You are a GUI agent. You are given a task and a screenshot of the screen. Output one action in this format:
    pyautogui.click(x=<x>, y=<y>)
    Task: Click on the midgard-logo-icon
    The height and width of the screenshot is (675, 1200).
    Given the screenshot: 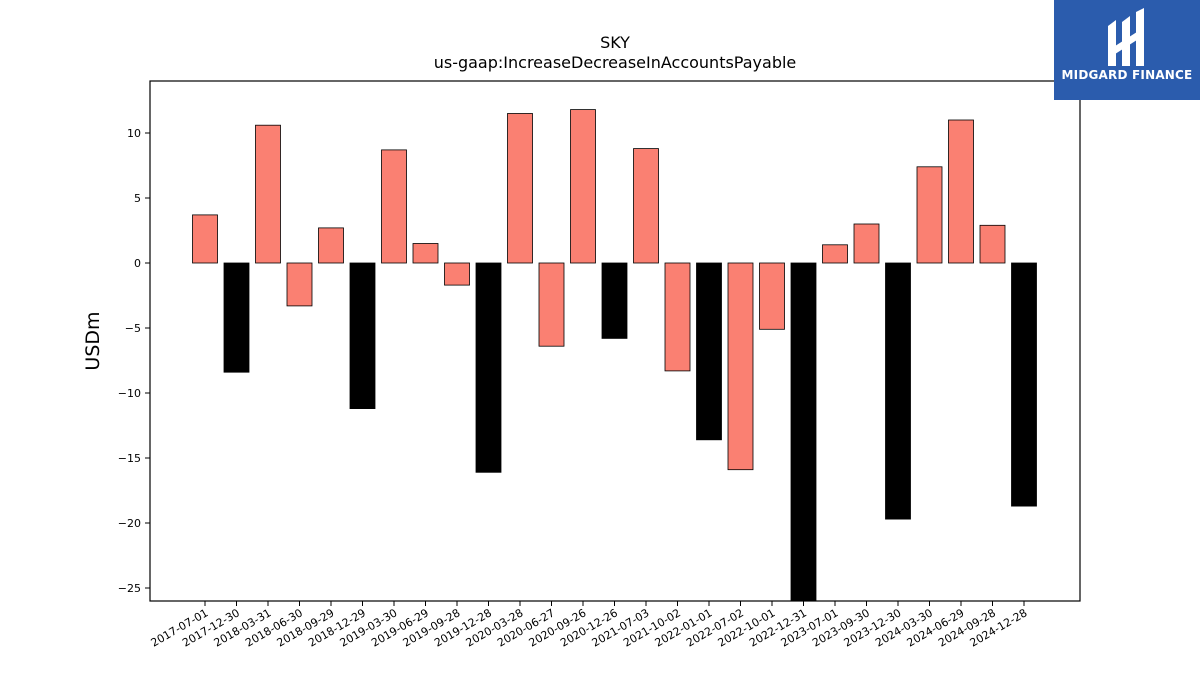 What is the action you would take?
    pyautogui.click(x=1126, y=37)
    